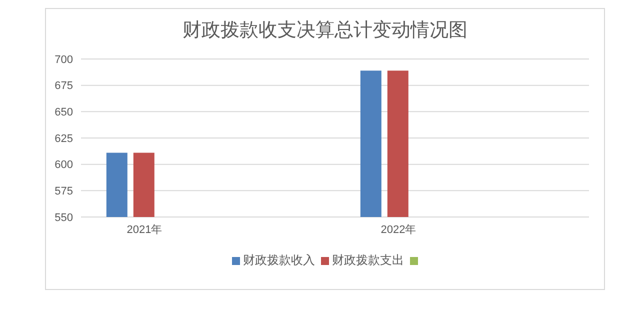 This screenshot has height=316, width=640. I want to click on legend-label: 财政拨款收入, so click(279, 260).